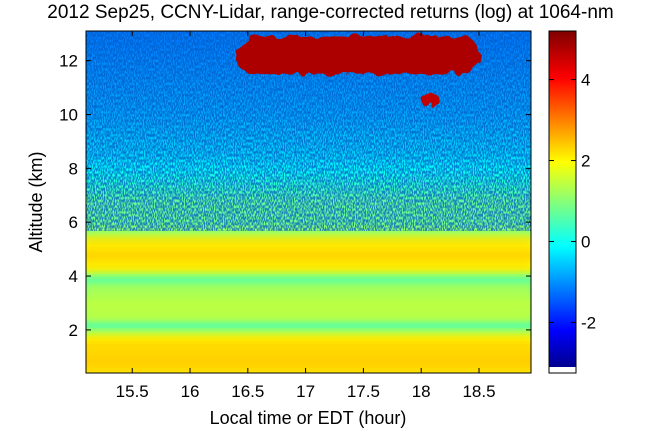 This screenshot has width=661, height=433. What do you see at coordinates (132, 391) in the screenshot?
I see `x-tick-label: 15.5` at bounding box center [132, 391].